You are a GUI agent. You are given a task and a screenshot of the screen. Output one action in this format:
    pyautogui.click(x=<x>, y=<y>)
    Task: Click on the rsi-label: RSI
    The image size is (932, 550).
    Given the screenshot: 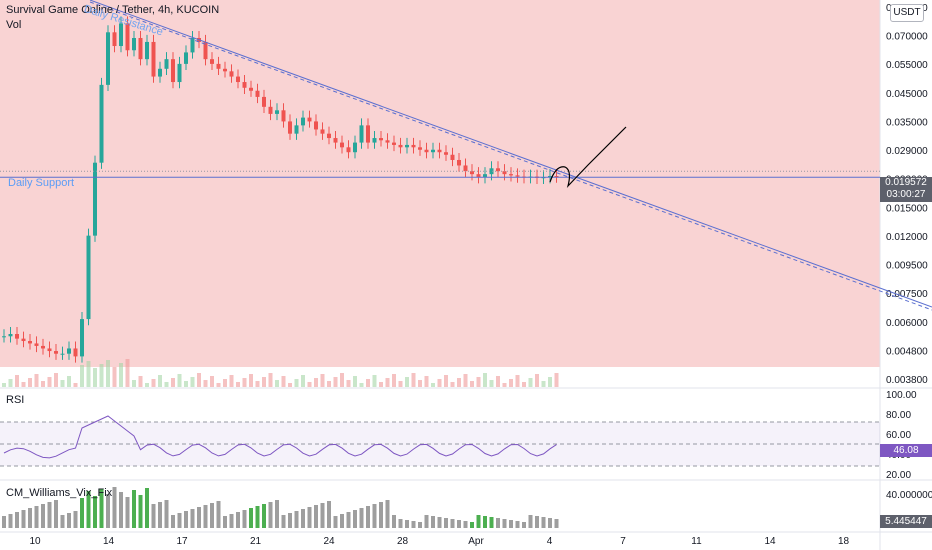 What is the action you would take?
    pyautogui.click(x=15, y=400)
    